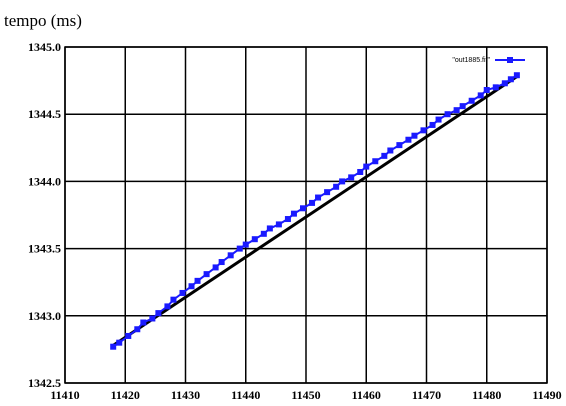 This screenshot has height=406, width=566. What do you see at coordinates (44, 249) in the screenshot?
I see `y-tick-label: 1343.5` at bounding box center [44, 249].